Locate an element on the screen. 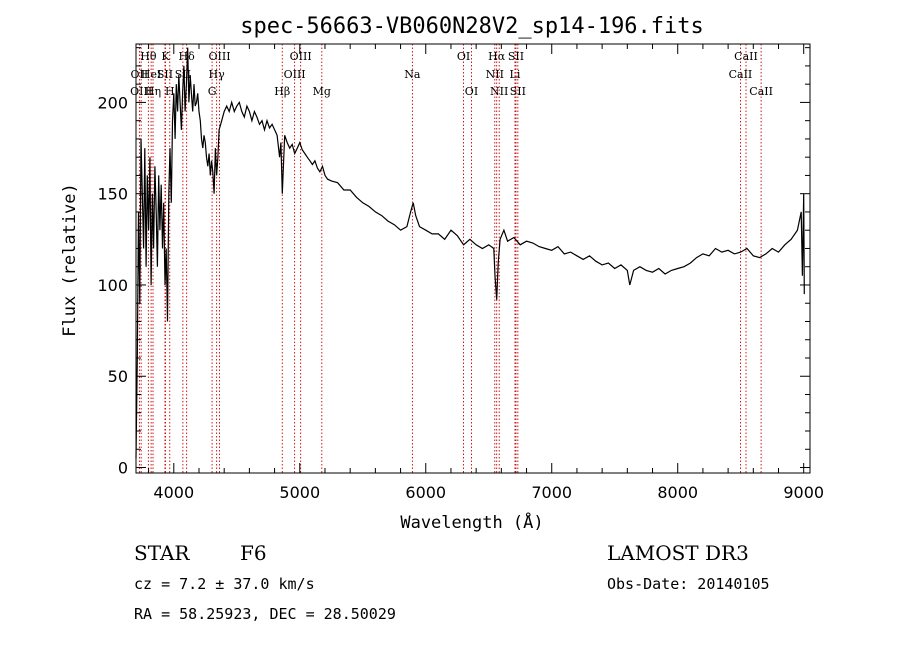 The width and height of the screenshot is (900, 649). y-tick-label-100: 100 is located at coordinates (112, 285).